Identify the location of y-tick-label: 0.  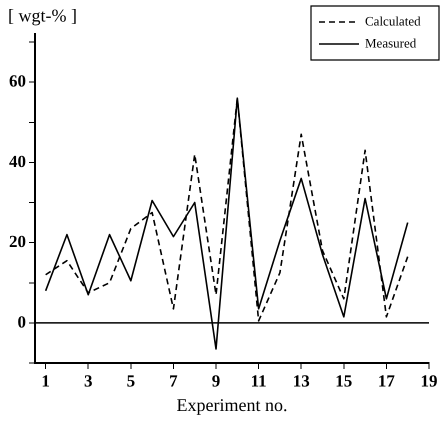
(22, 322).